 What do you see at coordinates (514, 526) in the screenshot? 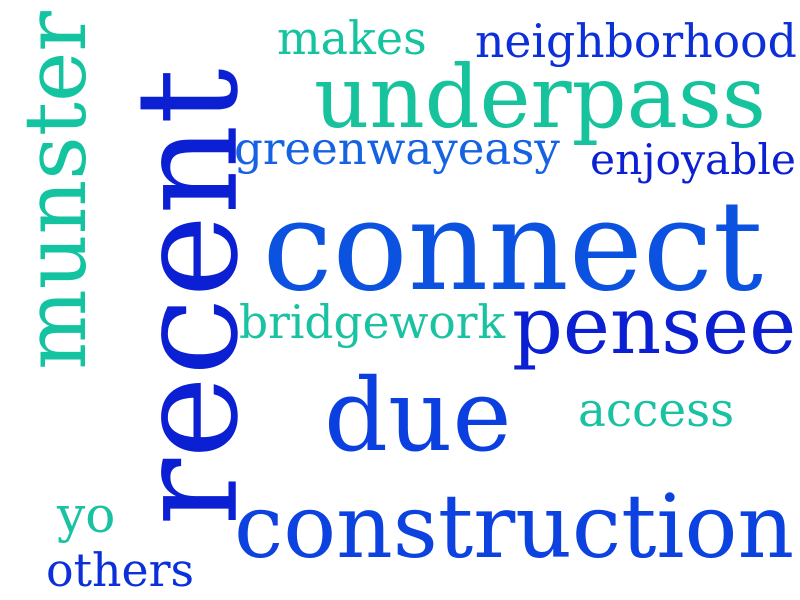
I see `word-construction: construction` at bounding box center [514, 526].